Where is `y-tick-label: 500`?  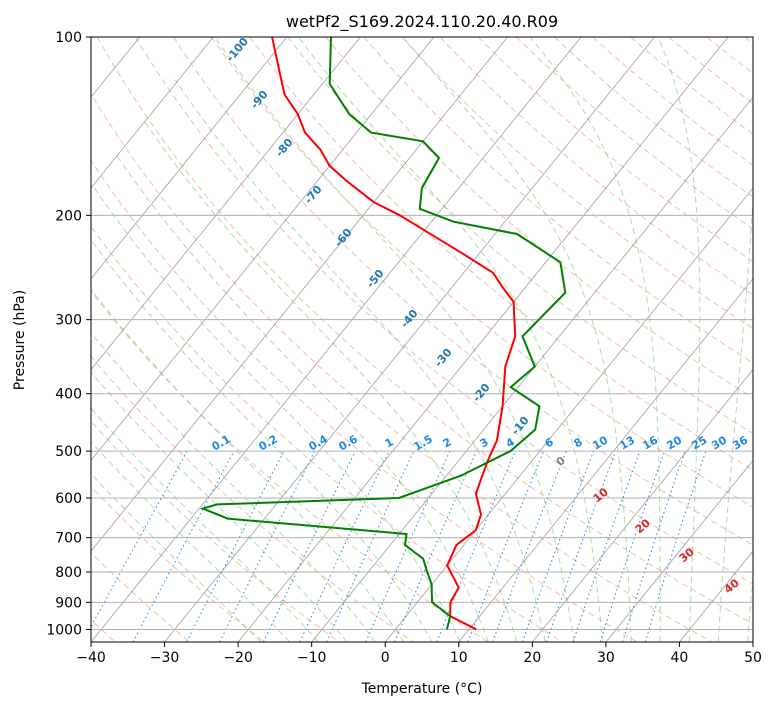 y-tick-label: 500 is located at coordinates (68, 452).